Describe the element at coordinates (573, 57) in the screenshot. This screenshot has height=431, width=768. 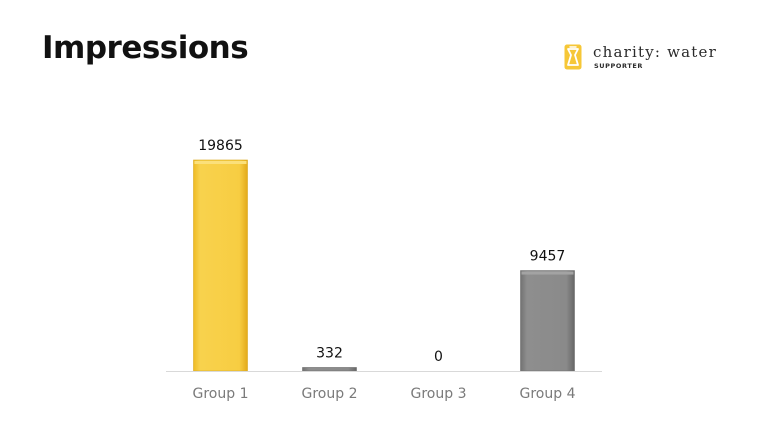
I see `jerrycan-icon` at that location.